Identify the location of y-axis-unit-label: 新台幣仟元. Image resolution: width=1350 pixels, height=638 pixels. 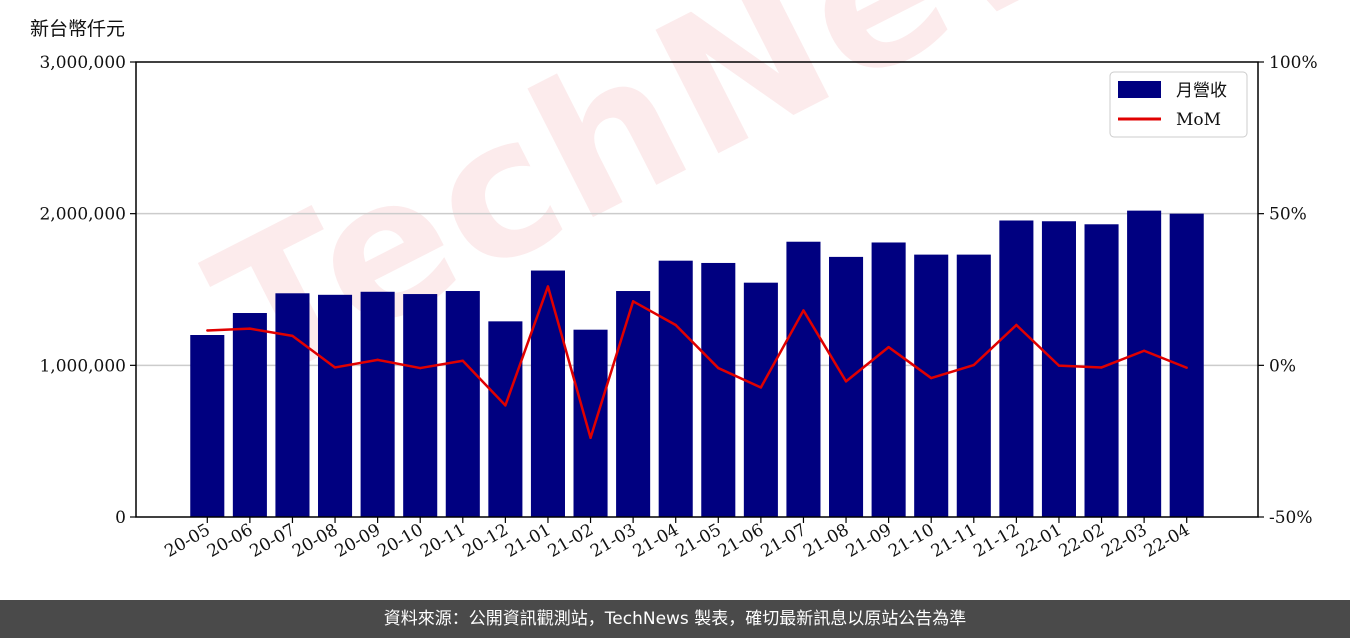
(78, 29).